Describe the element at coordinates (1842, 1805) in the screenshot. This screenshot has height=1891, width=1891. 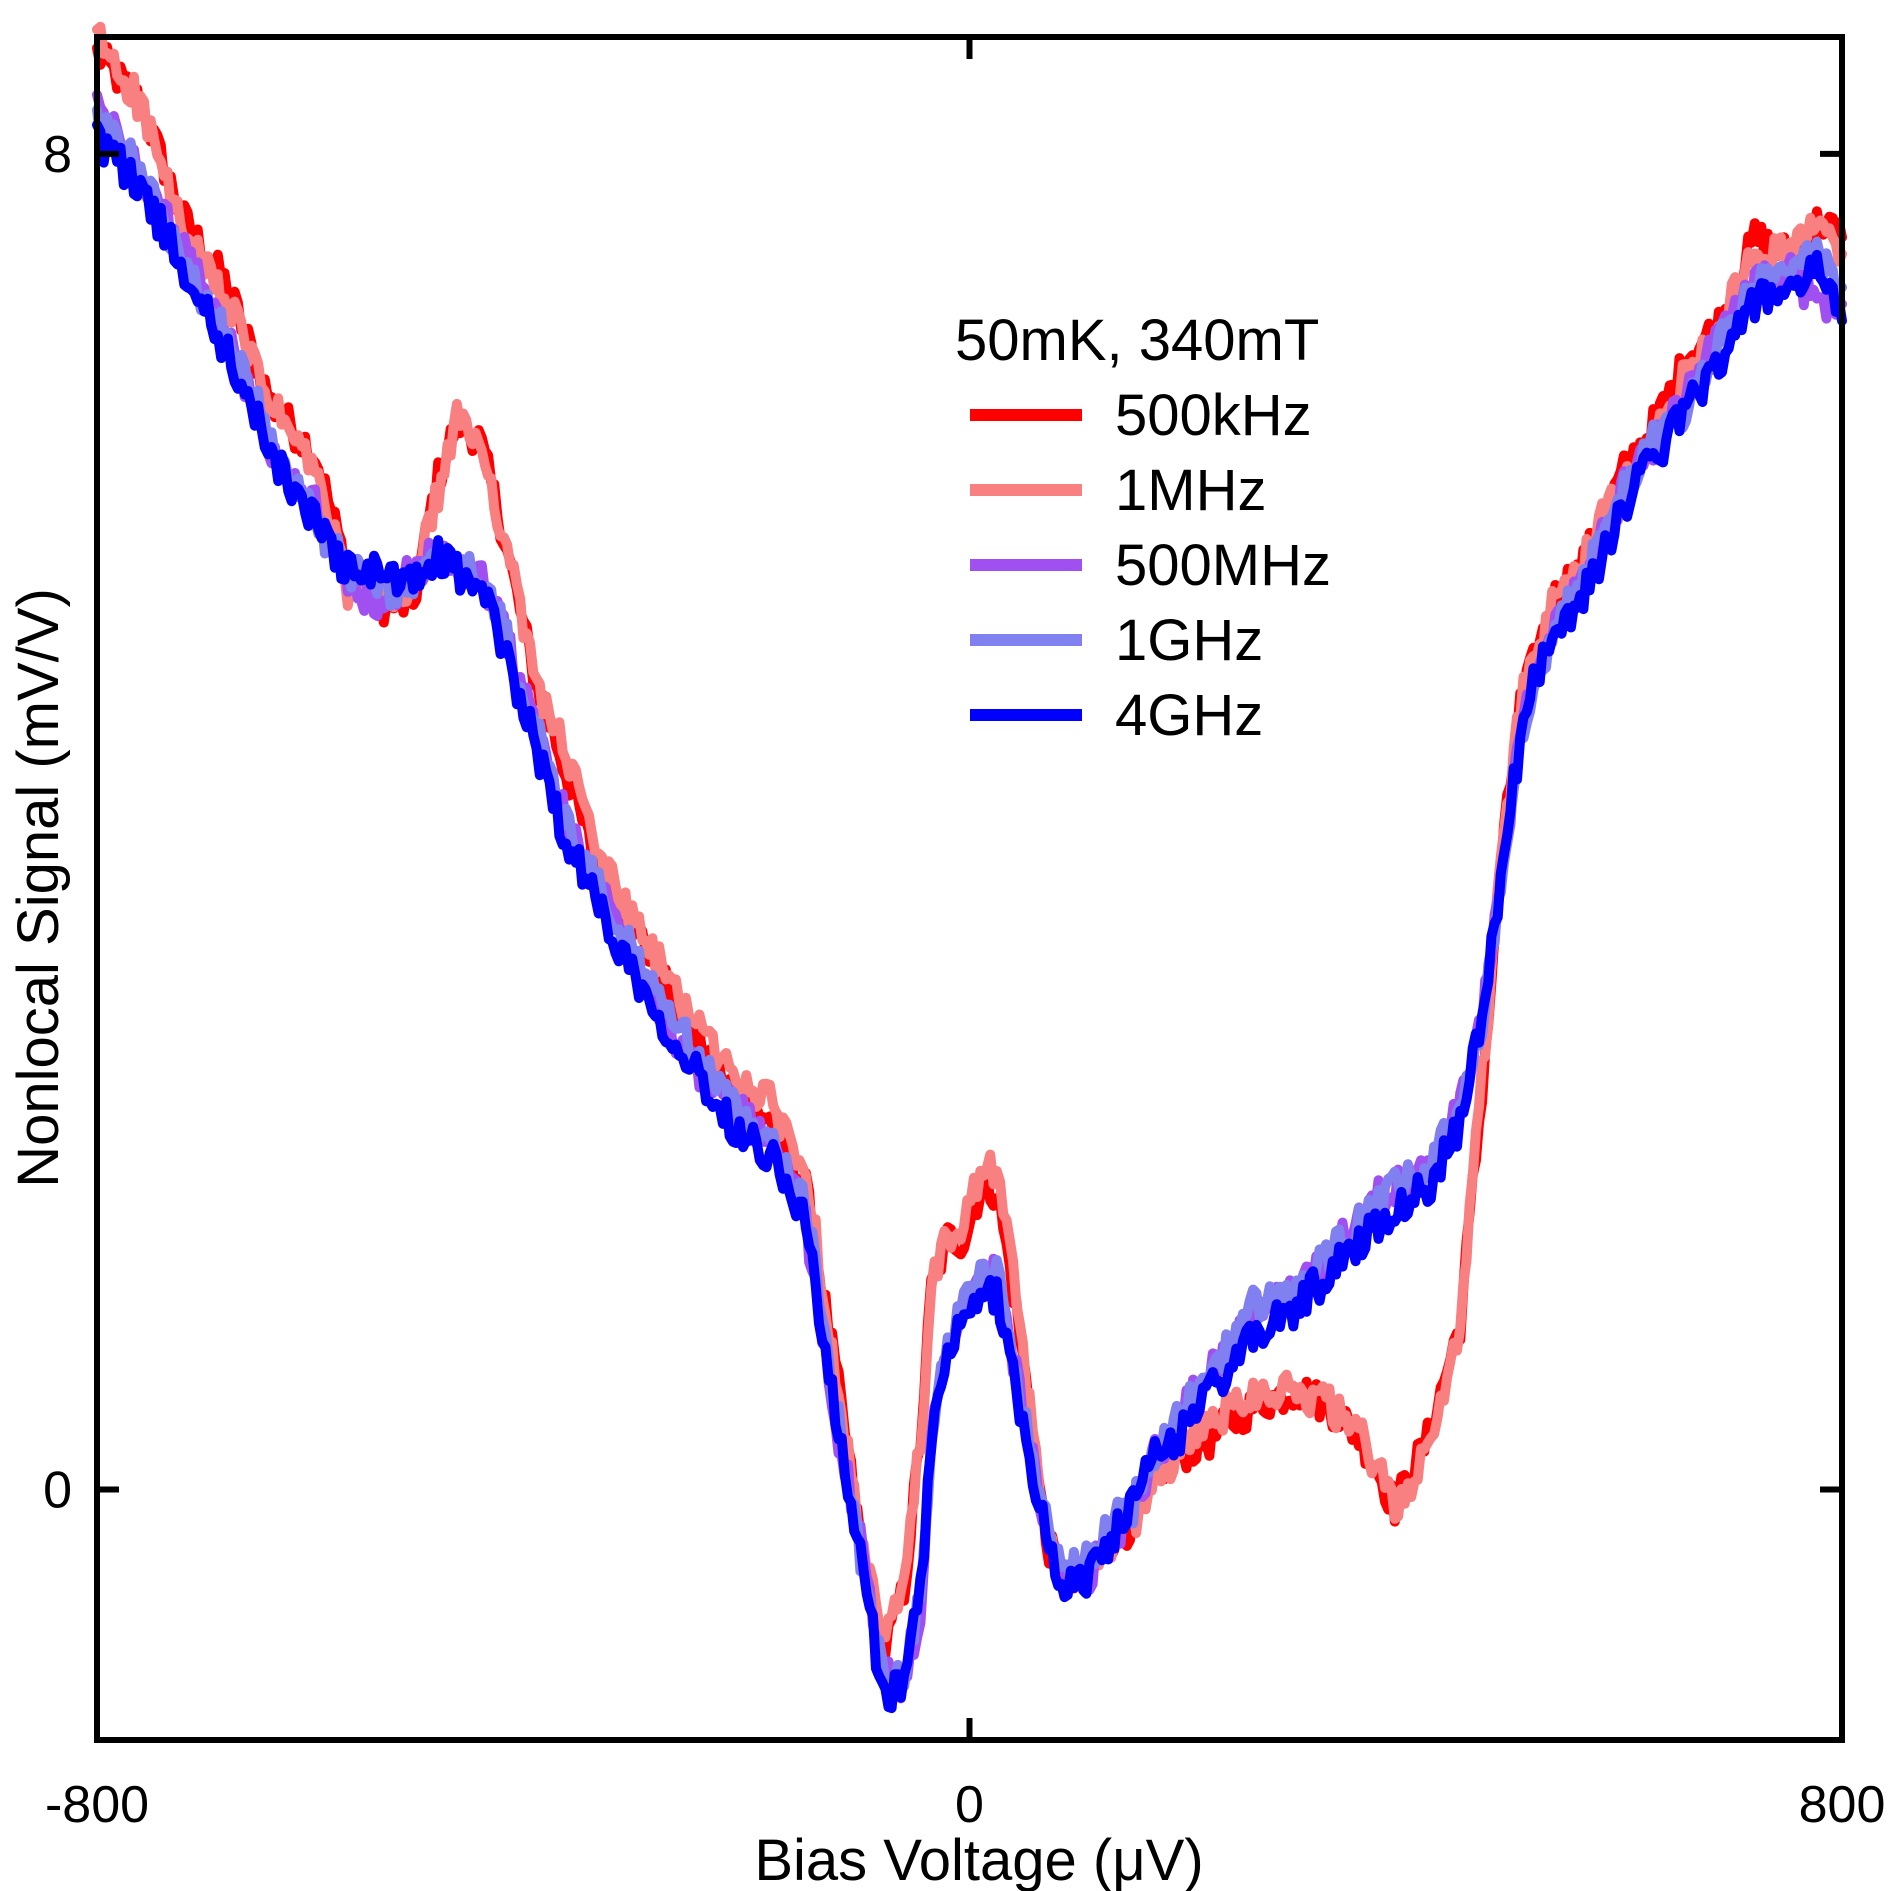
I see `x-tick-label: 800` at that location.